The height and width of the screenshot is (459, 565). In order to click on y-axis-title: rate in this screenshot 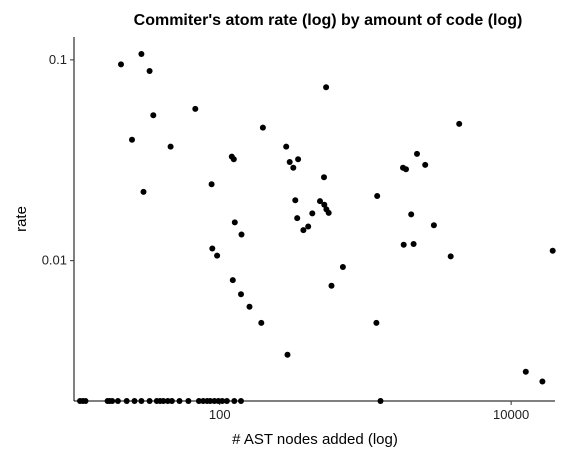, I will do `click(21, 219)`.